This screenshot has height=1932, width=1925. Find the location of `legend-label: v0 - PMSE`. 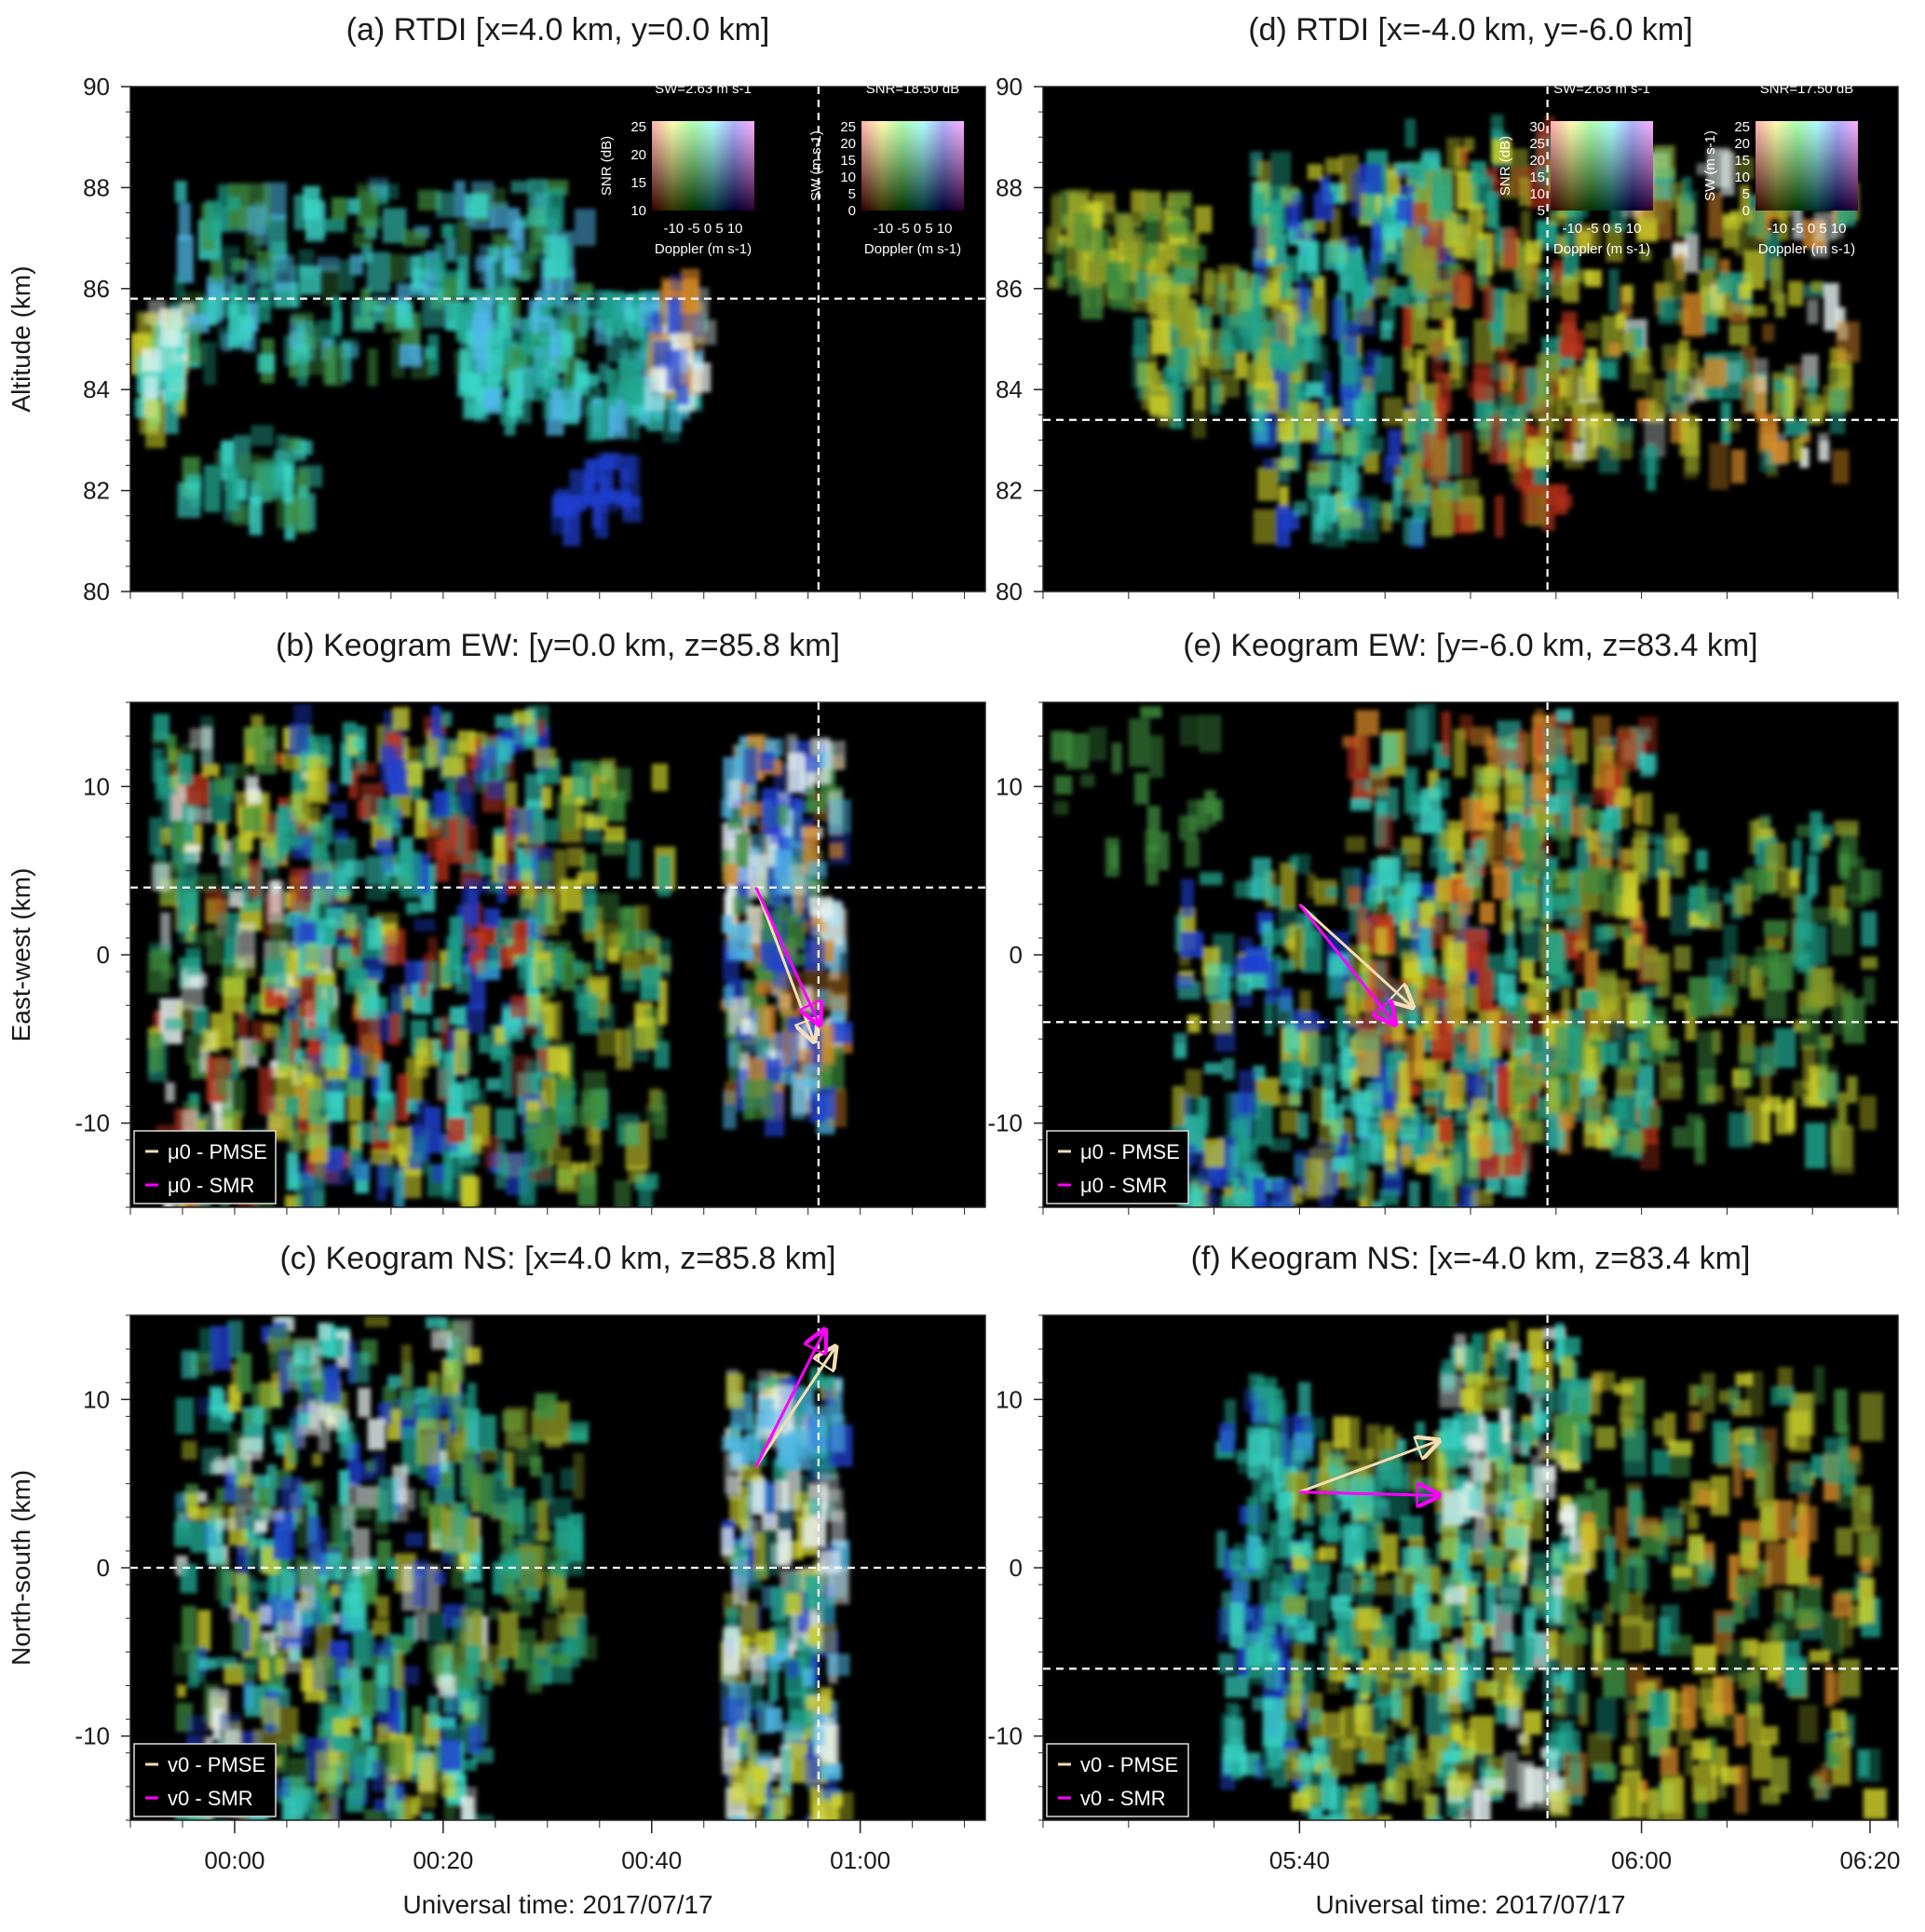

legend-label: v0 - PMSE is located at coordinates (1129, 1764).